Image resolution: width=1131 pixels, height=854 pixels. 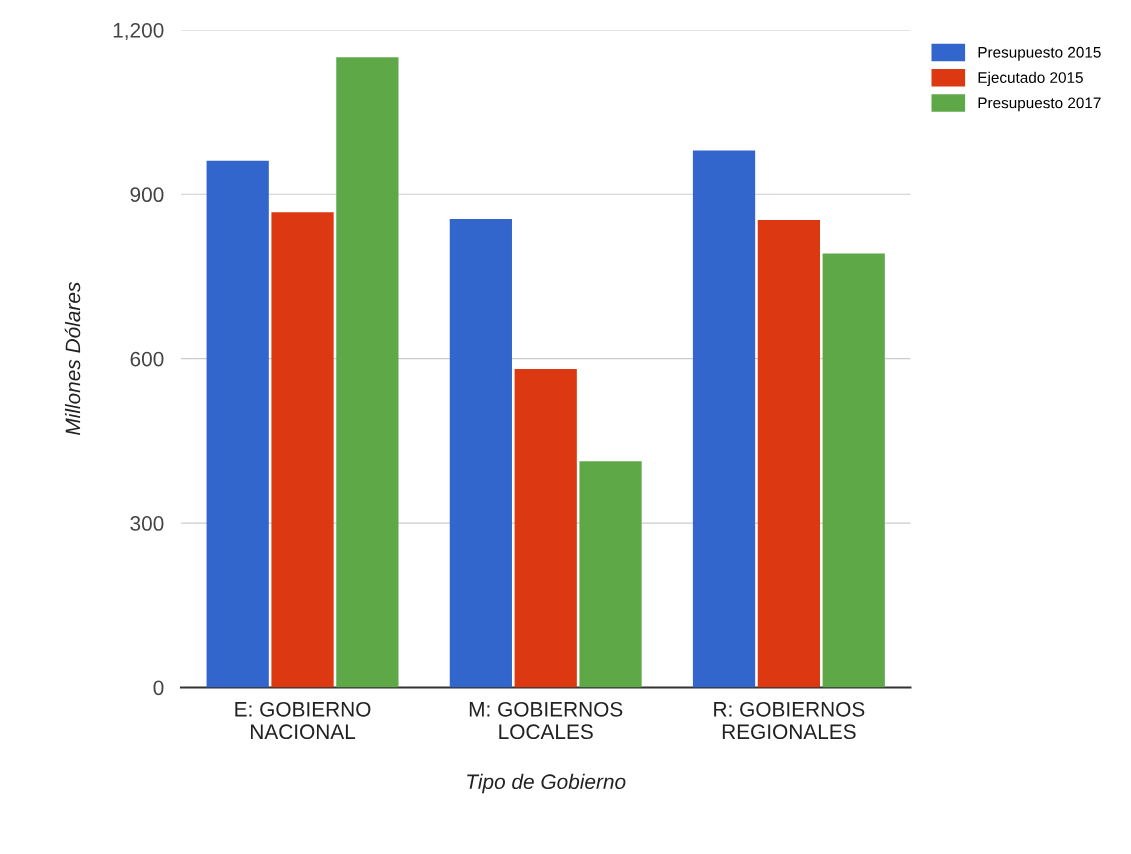 I want to click on y-axis-title: Millones Dólares, so click(x=72, y=359).